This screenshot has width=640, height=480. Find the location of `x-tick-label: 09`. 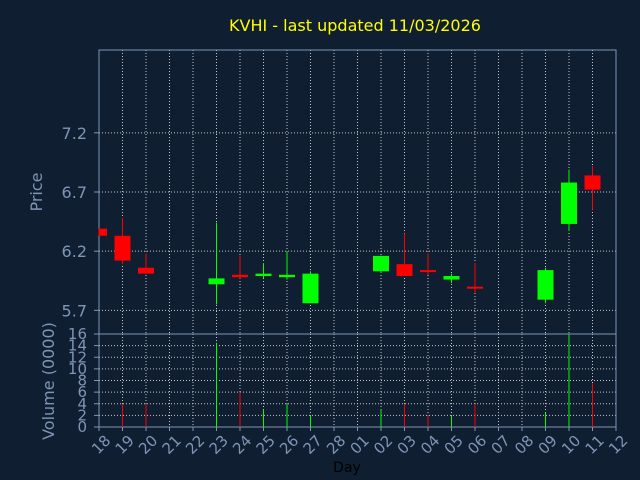

x-tick-label: 09 is located at coordinates (548, 445).